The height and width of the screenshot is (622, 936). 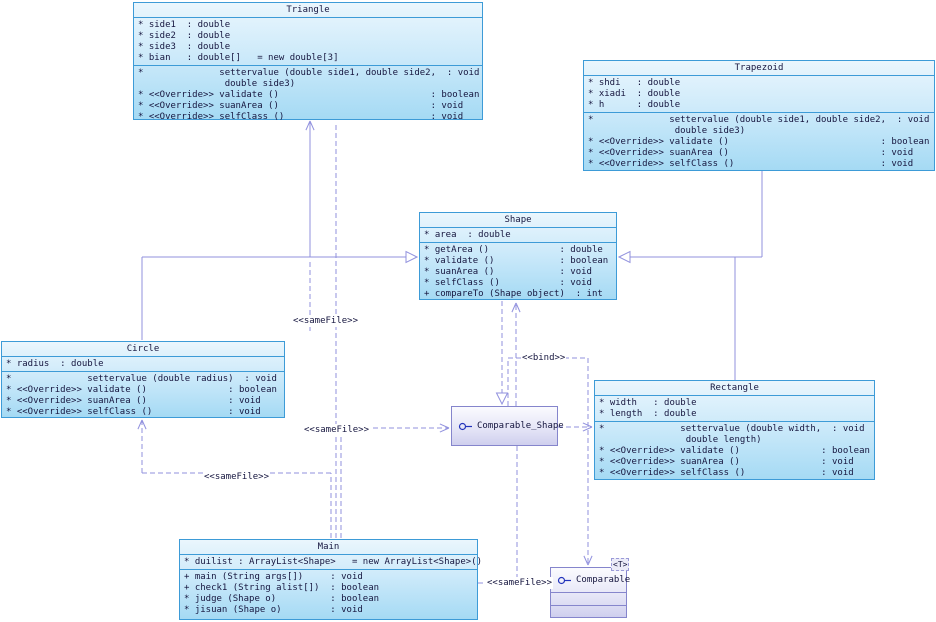 I want to click on attributes-compartment: * area : double, so click(x=518, y=235).